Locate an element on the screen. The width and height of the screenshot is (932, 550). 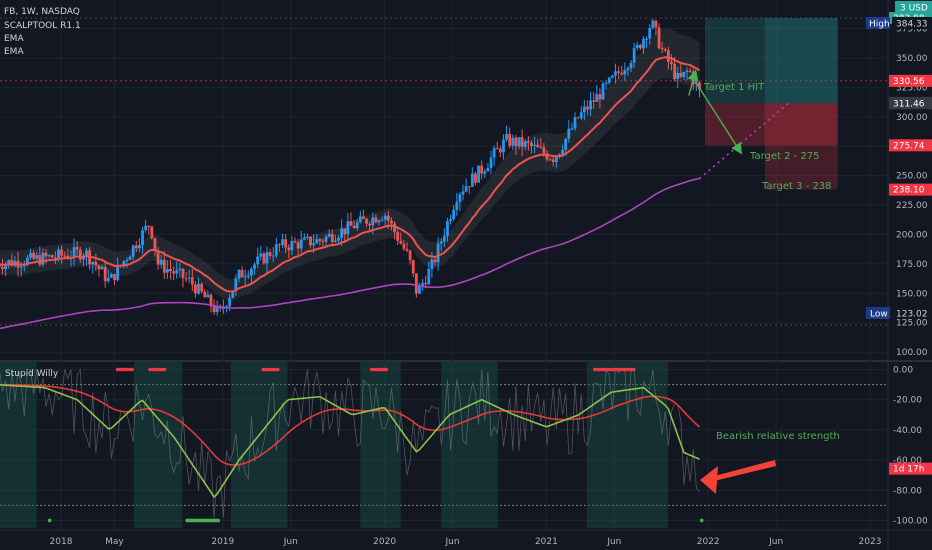
low-value-bg is located at coordinates (912, 313).